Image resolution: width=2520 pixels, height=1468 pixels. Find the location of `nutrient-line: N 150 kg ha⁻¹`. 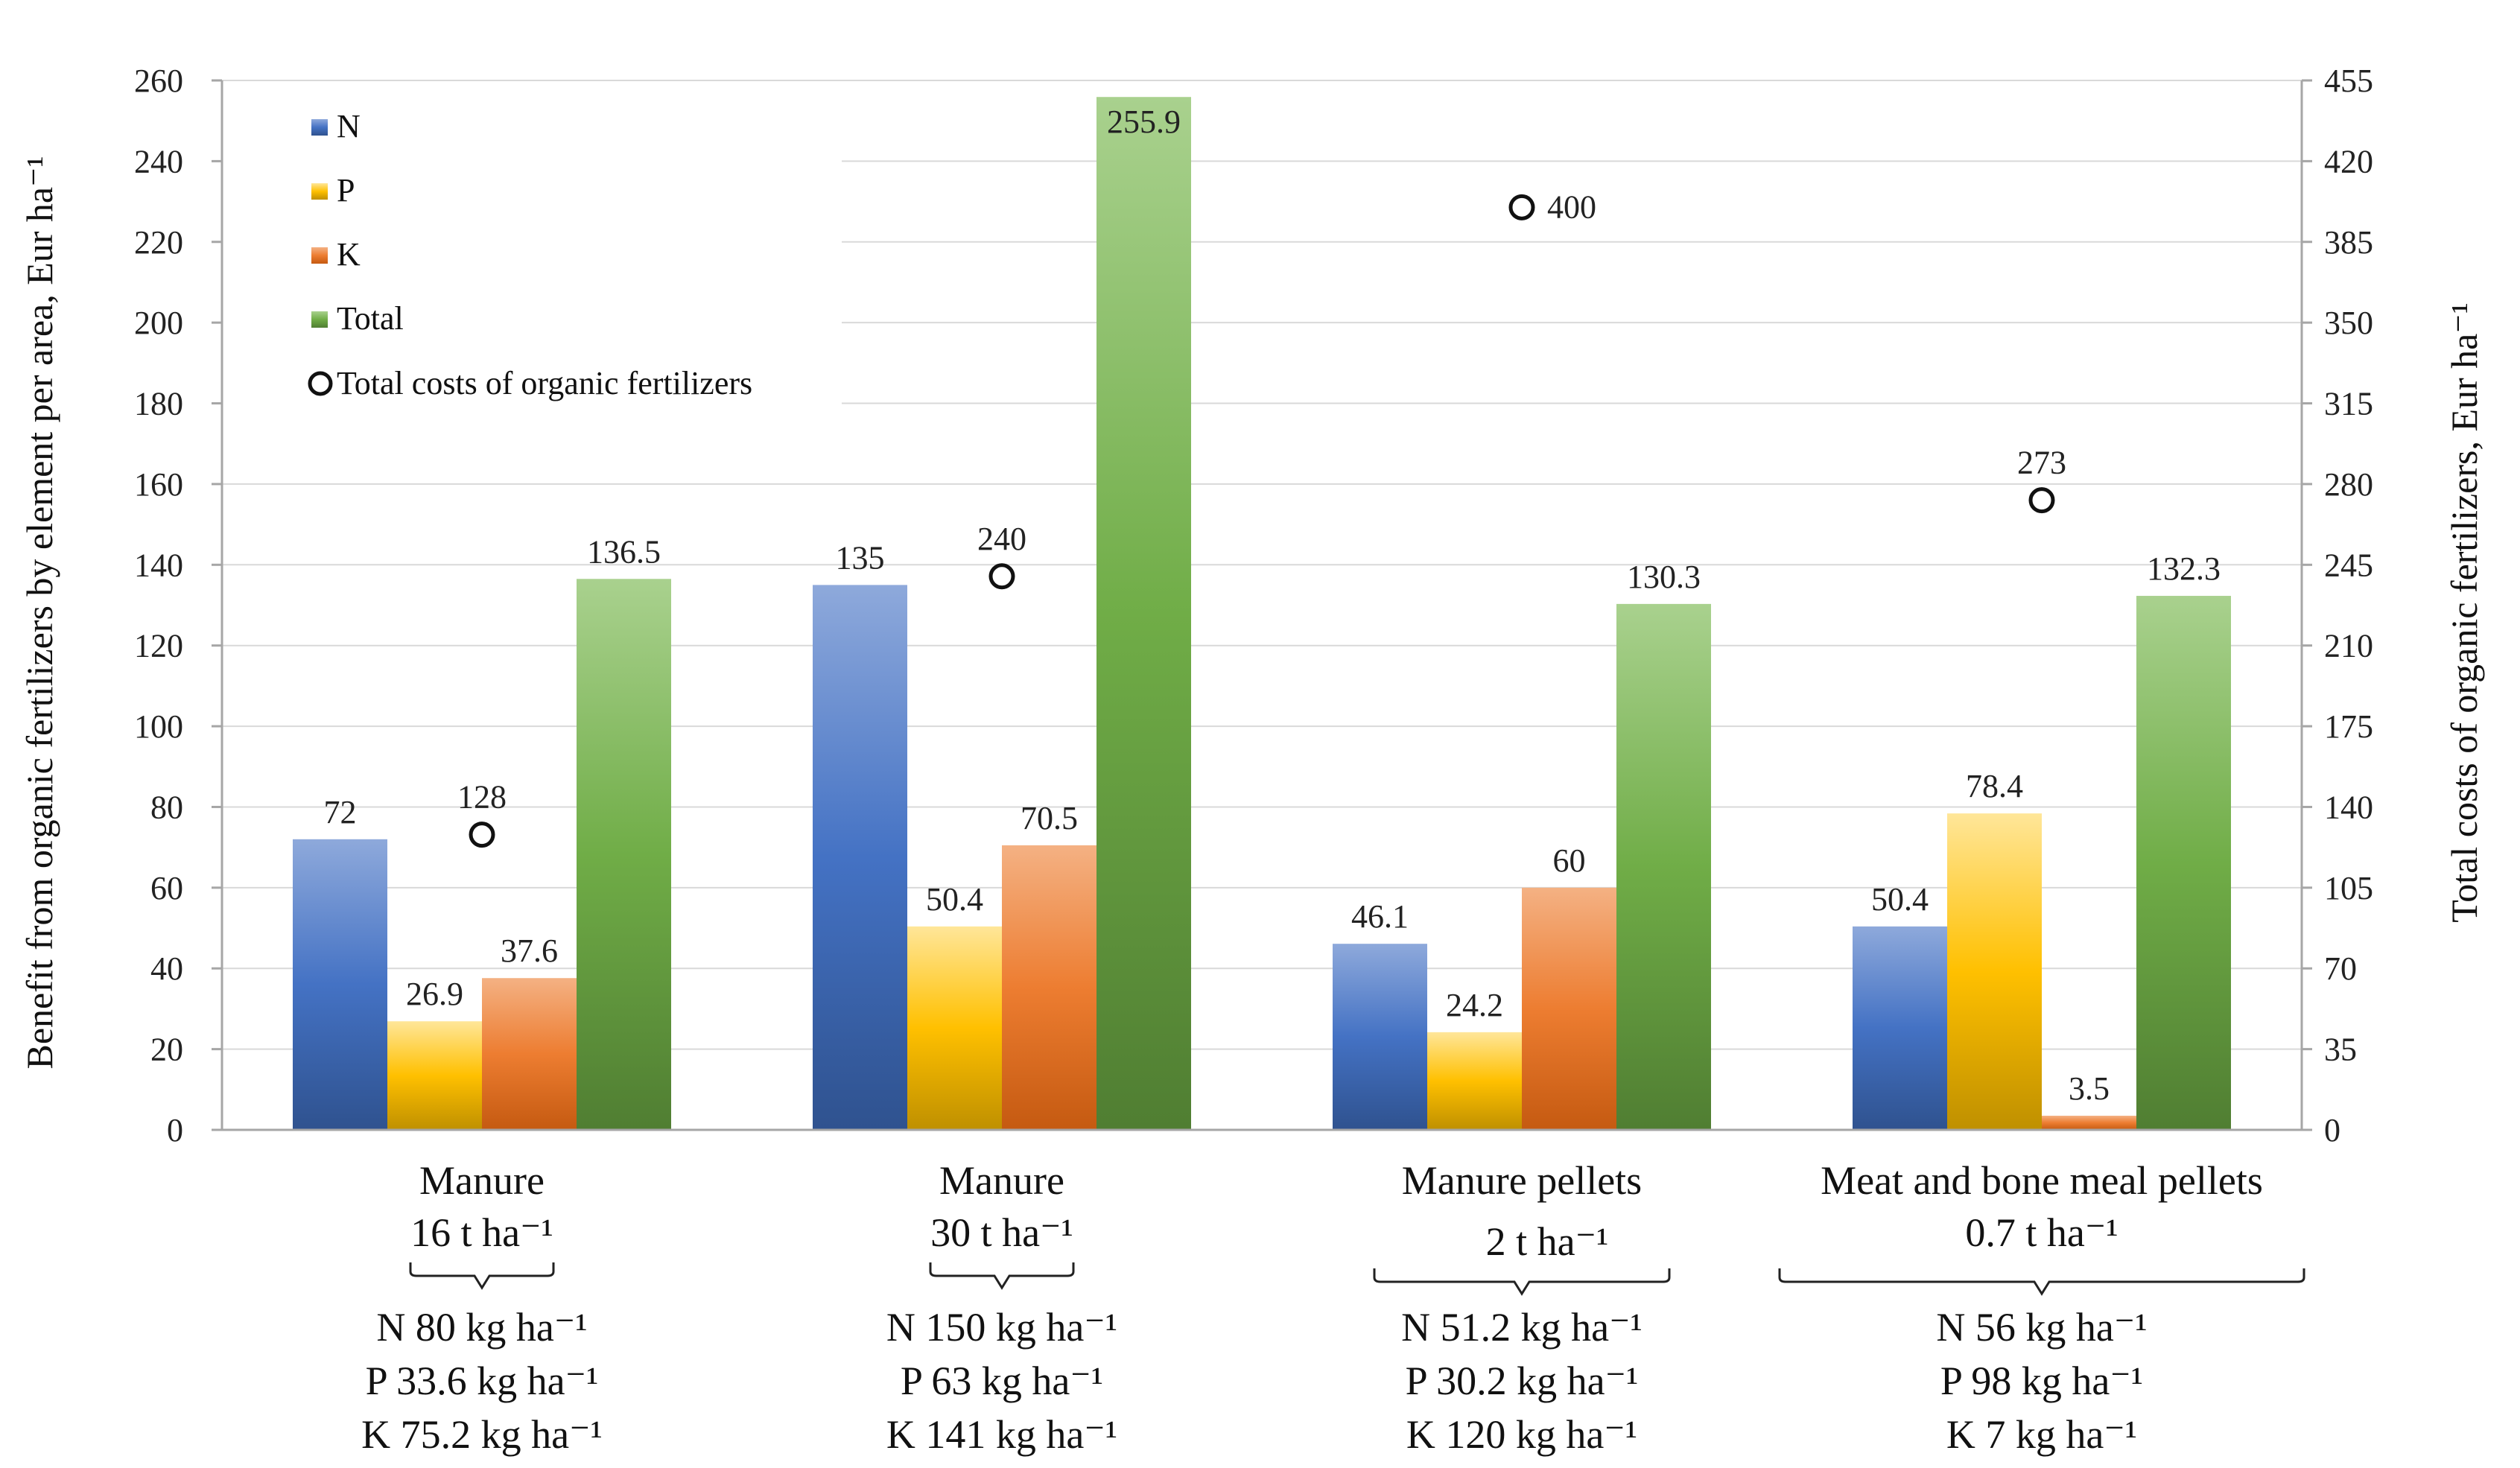

nutrient-line: N 150 kg ha⁻¹ is located at coordinates (1001, 1327).